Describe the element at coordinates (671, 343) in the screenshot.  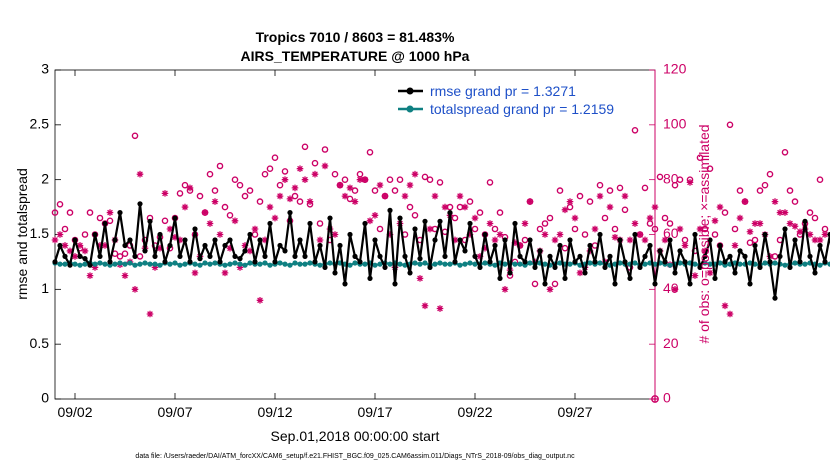
I see `y-right-tick-label: 20` at that location.